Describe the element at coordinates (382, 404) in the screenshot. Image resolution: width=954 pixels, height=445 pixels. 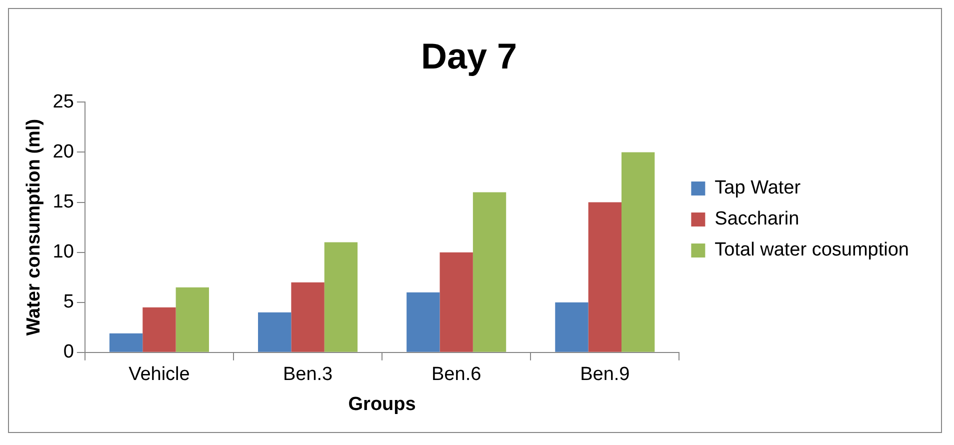
I see `x-axis-title: Groups` at that location.